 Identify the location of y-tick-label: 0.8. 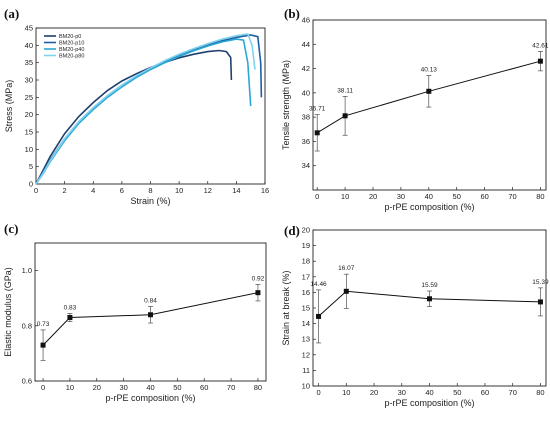
(27, 325).